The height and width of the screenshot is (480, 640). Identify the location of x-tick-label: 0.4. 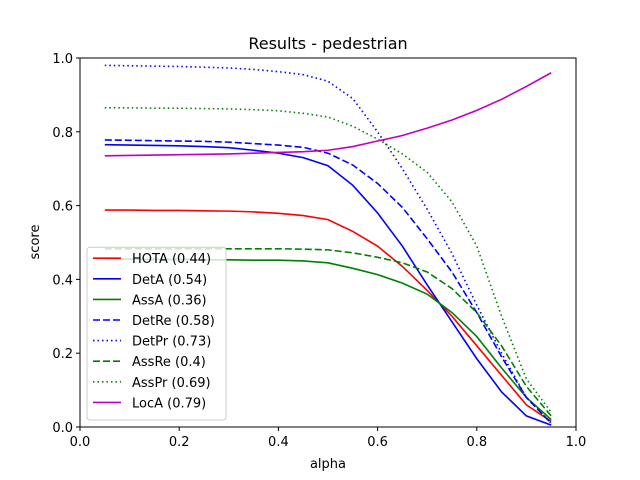
(278, 442).